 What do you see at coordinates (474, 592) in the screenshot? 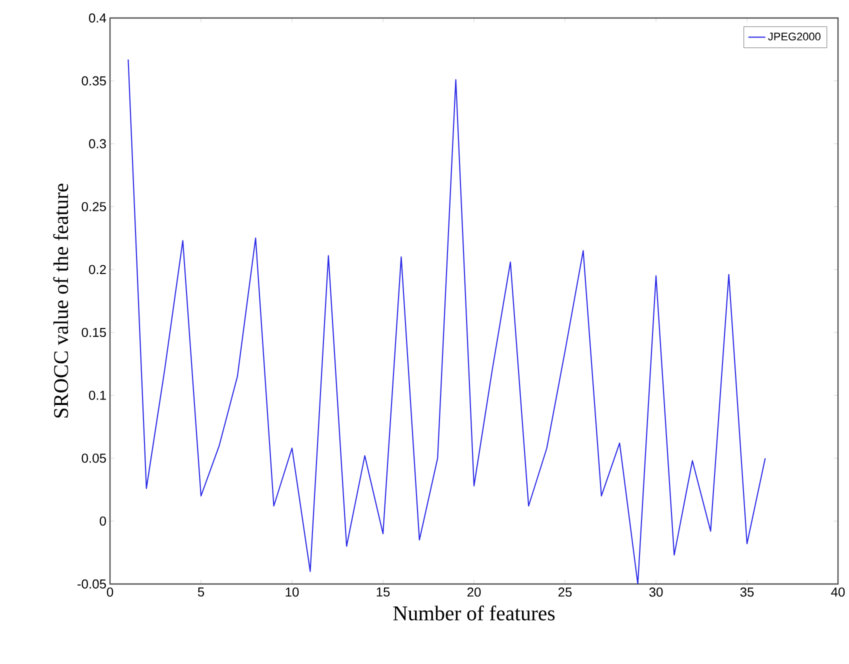
I see `x-tick-label: 20` at bounding box center [474, 592].